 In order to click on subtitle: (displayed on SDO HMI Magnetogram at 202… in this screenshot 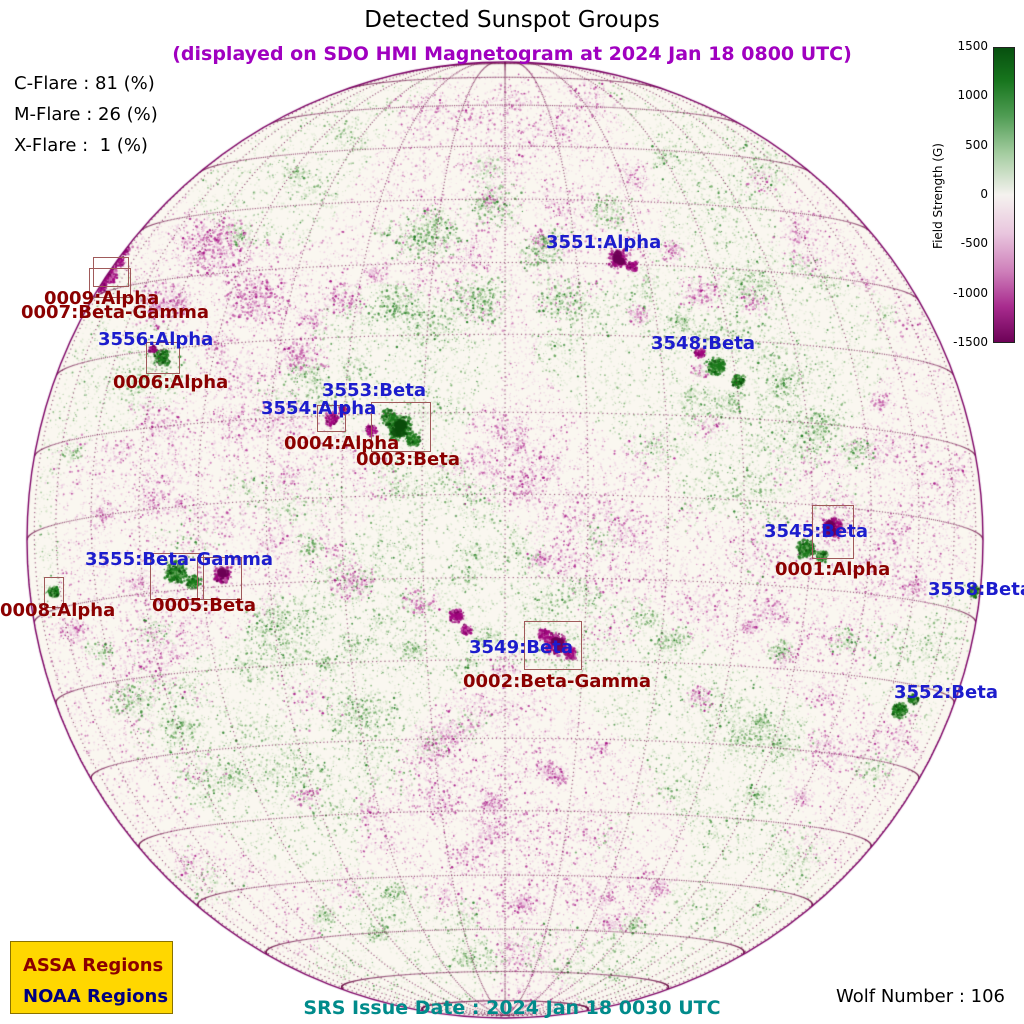, I will do `click(512, 54)`.